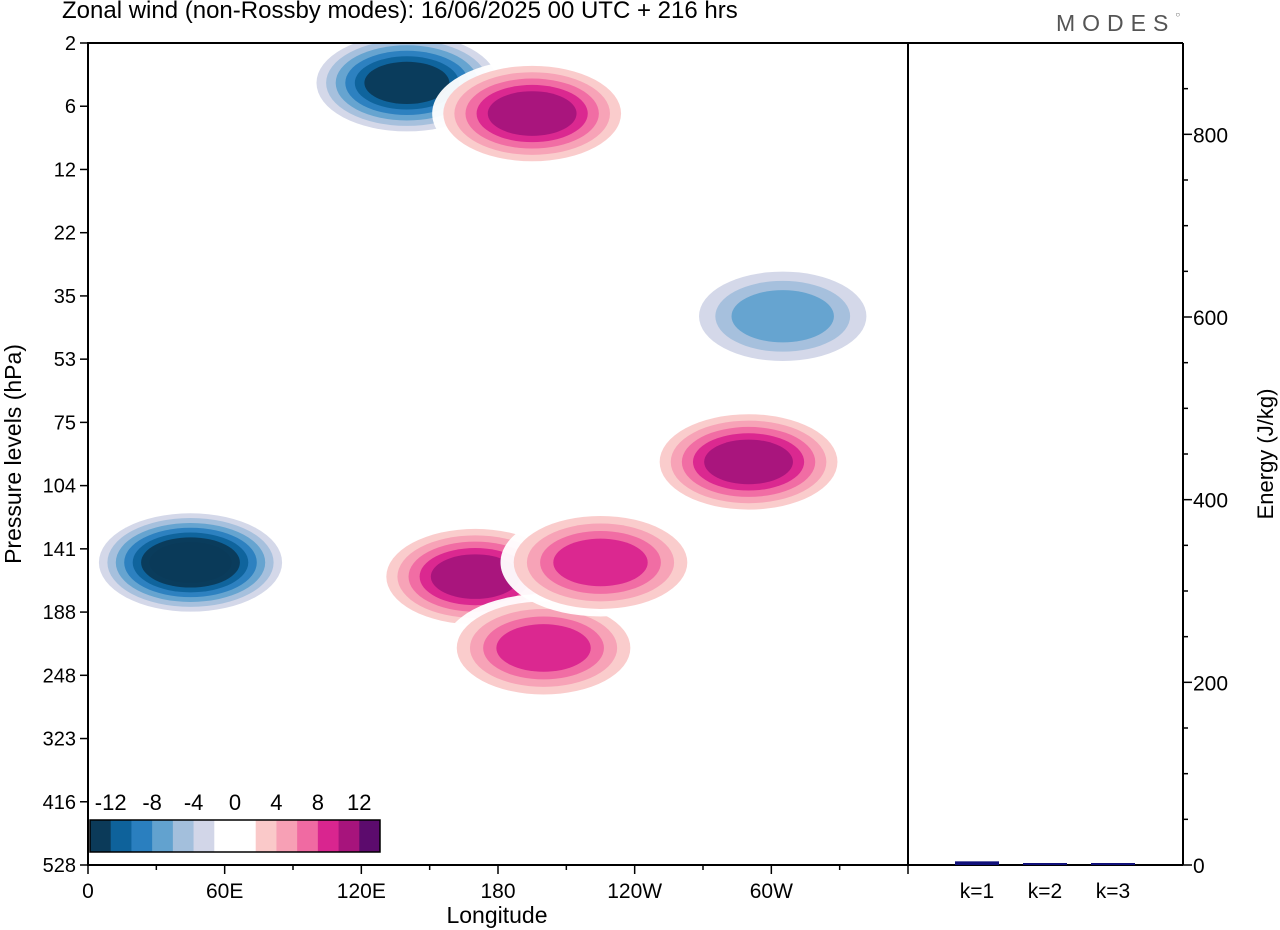 This screenshot has height=930, width=1280. Describe the element at coordinates (771, 891) in the screenshot. I see `x-tick-label: 60W` at that location.